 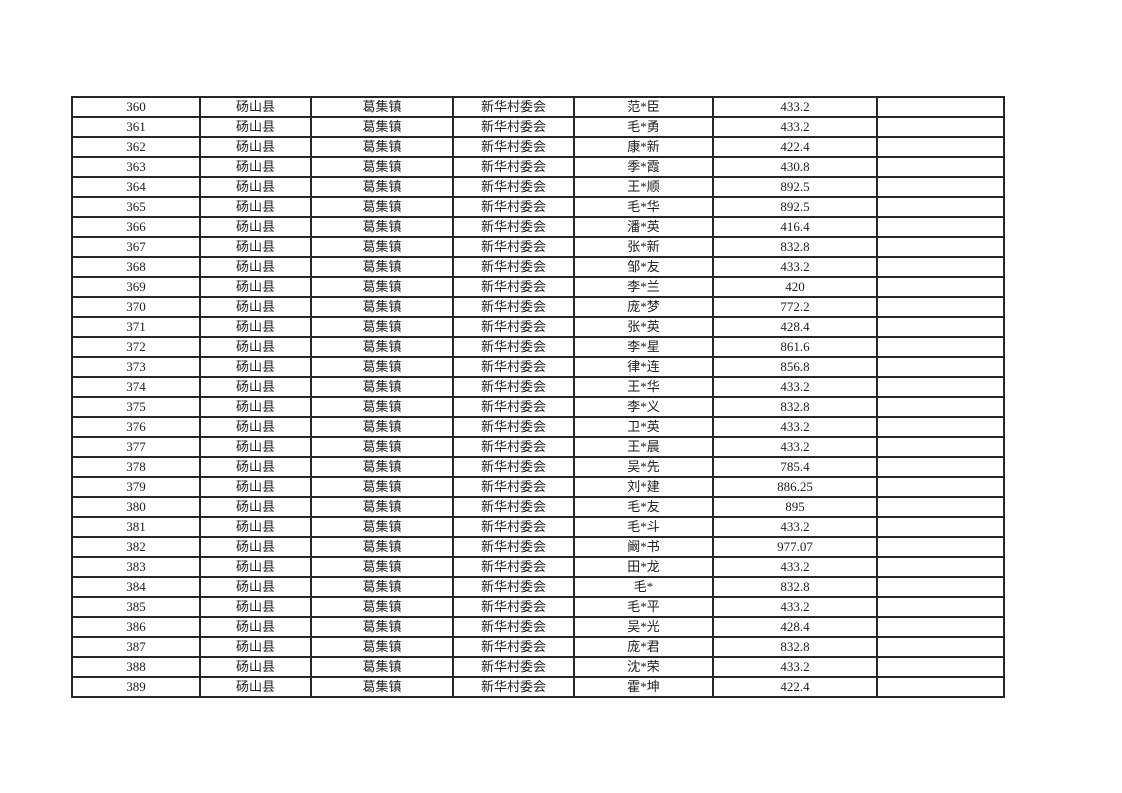 What do you see at coordinates (795, 467) in the screenshot?
I see `cell-amount: 785.4` at bounding box center [795, 467].